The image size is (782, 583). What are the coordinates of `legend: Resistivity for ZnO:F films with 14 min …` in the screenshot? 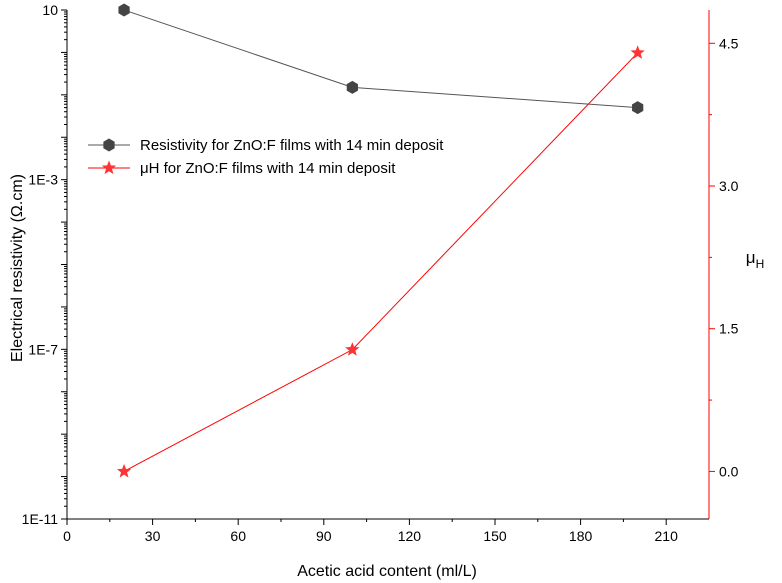 It's located at (266, 157).